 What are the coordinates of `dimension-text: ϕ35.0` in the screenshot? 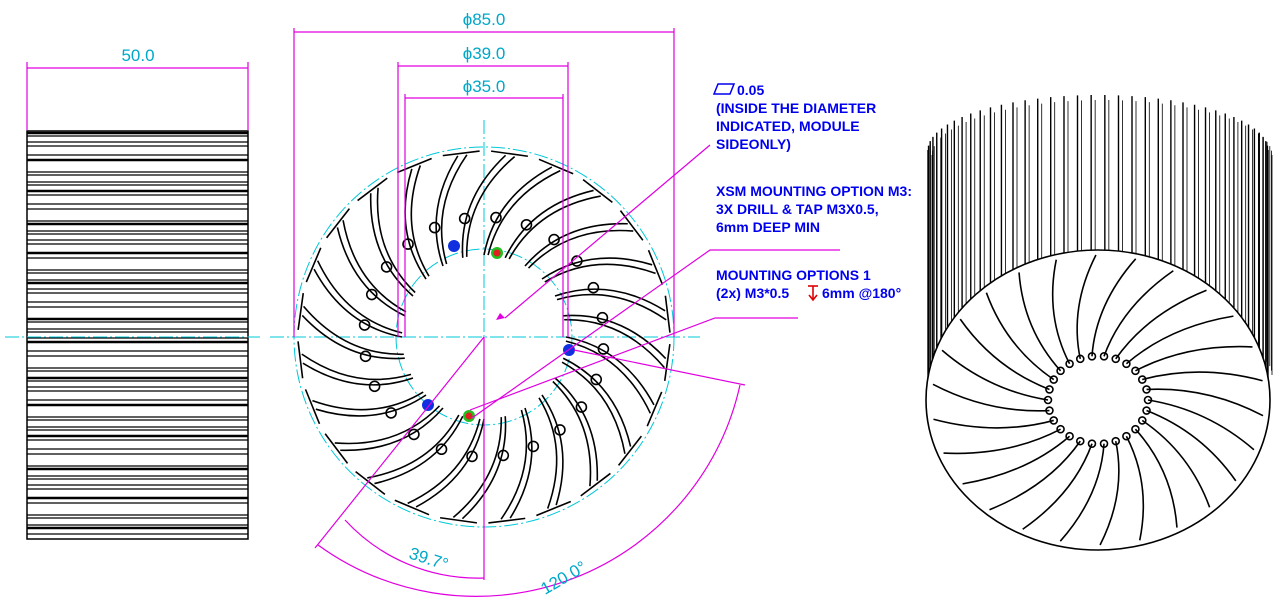 It's located at (484, 86).